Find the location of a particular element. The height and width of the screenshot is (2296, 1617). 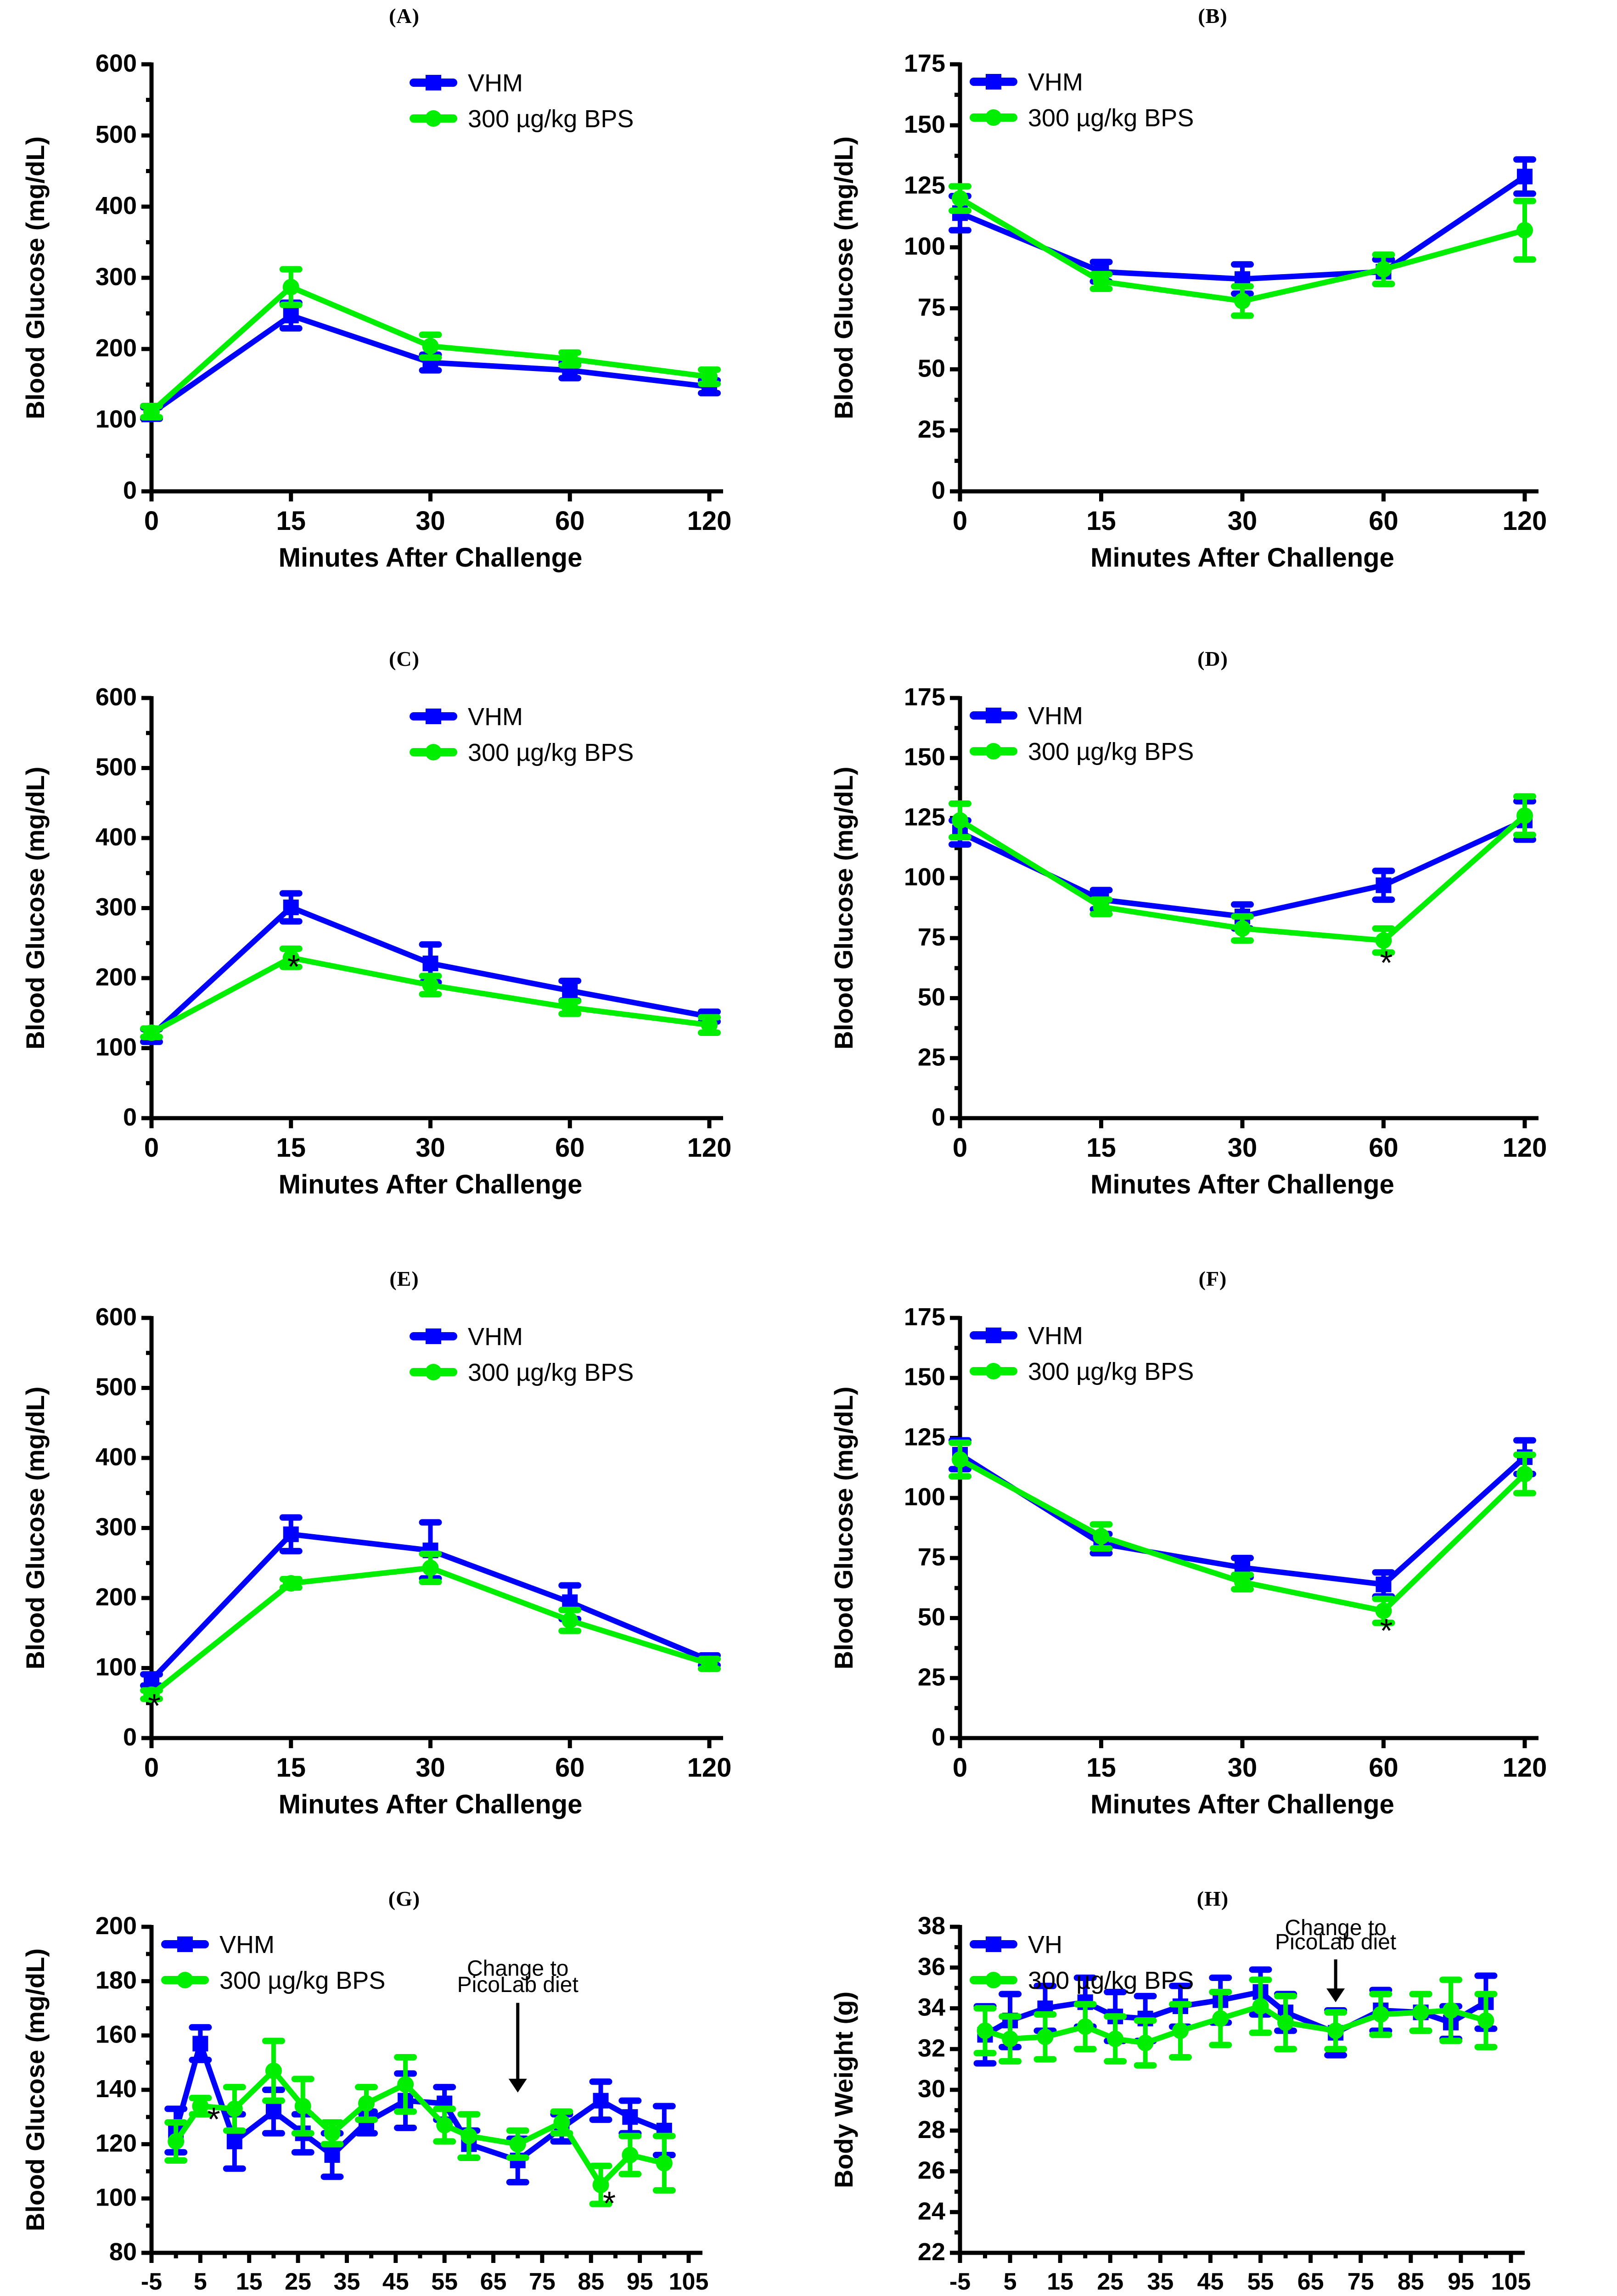

annotation-text: Change to is located at coordinates (518, 1969).